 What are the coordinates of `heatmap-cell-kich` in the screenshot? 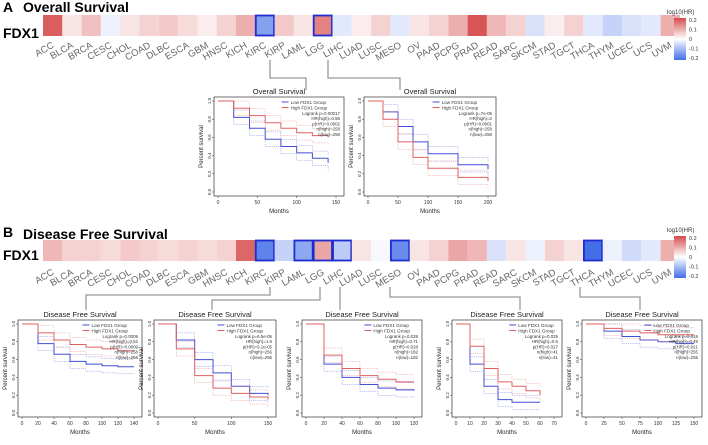 It's located at (246, 25).